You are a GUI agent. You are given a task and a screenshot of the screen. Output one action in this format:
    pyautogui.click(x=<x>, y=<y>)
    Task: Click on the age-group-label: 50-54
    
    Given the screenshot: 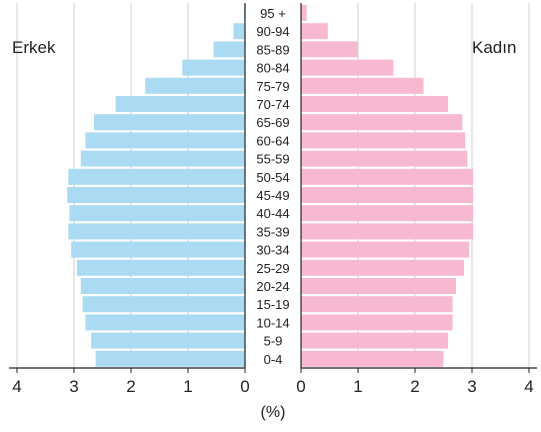 What is the action you would take?
    pyautogui.click(x=272, y=177)
    